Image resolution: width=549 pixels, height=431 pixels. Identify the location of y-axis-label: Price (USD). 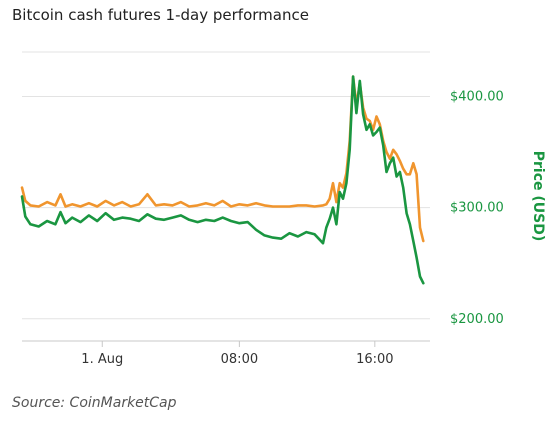
(538, 196).